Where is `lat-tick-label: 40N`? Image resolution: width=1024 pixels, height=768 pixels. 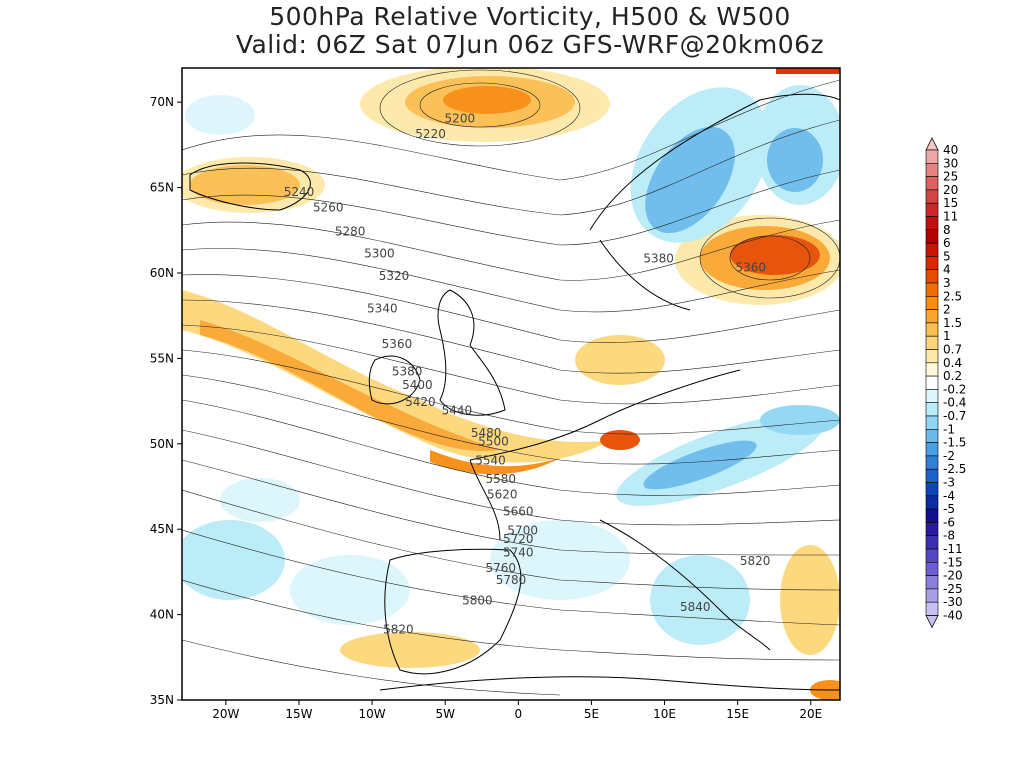 lat-tick-label: 40N is located at coordinates (162, 615).